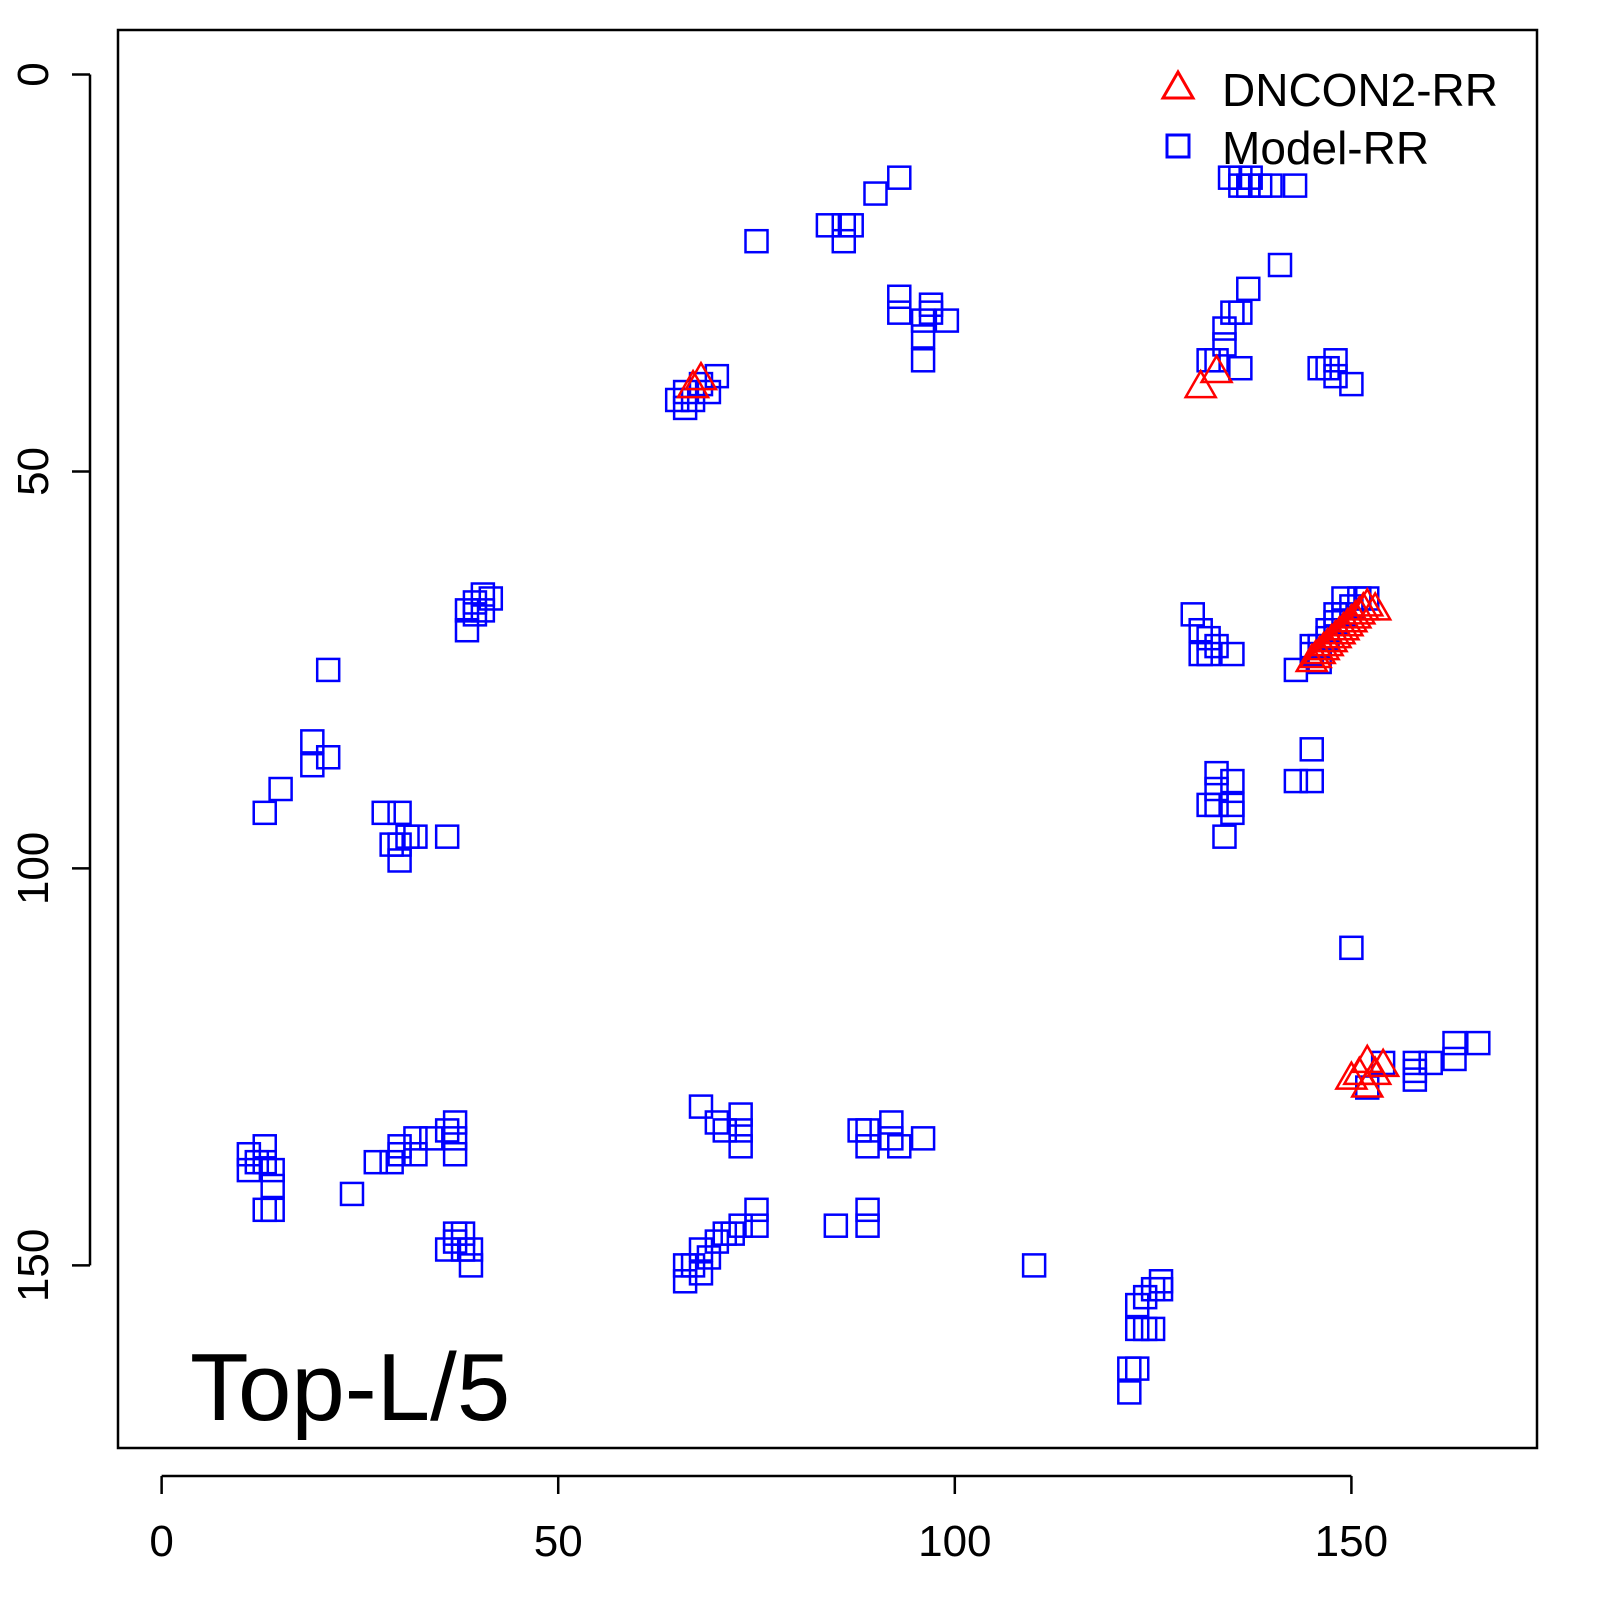 The height and width of the screenshot is (1600, 1600). What do you see at coordinates (33, 471) in the screenshot?
I see `y-tick-label: 50` at bounding box center [33, 471].